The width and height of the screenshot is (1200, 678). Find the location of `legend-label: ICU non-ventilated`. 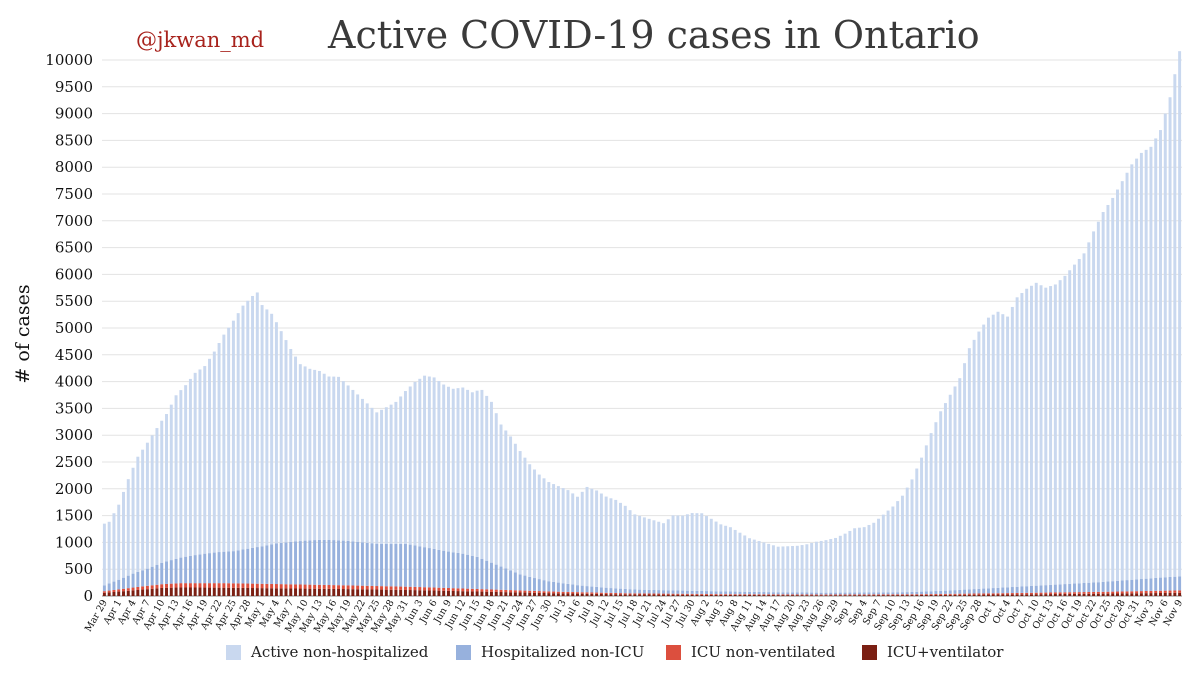

legend-label: ICU non-ventilated is located at coordinates (763, 652).